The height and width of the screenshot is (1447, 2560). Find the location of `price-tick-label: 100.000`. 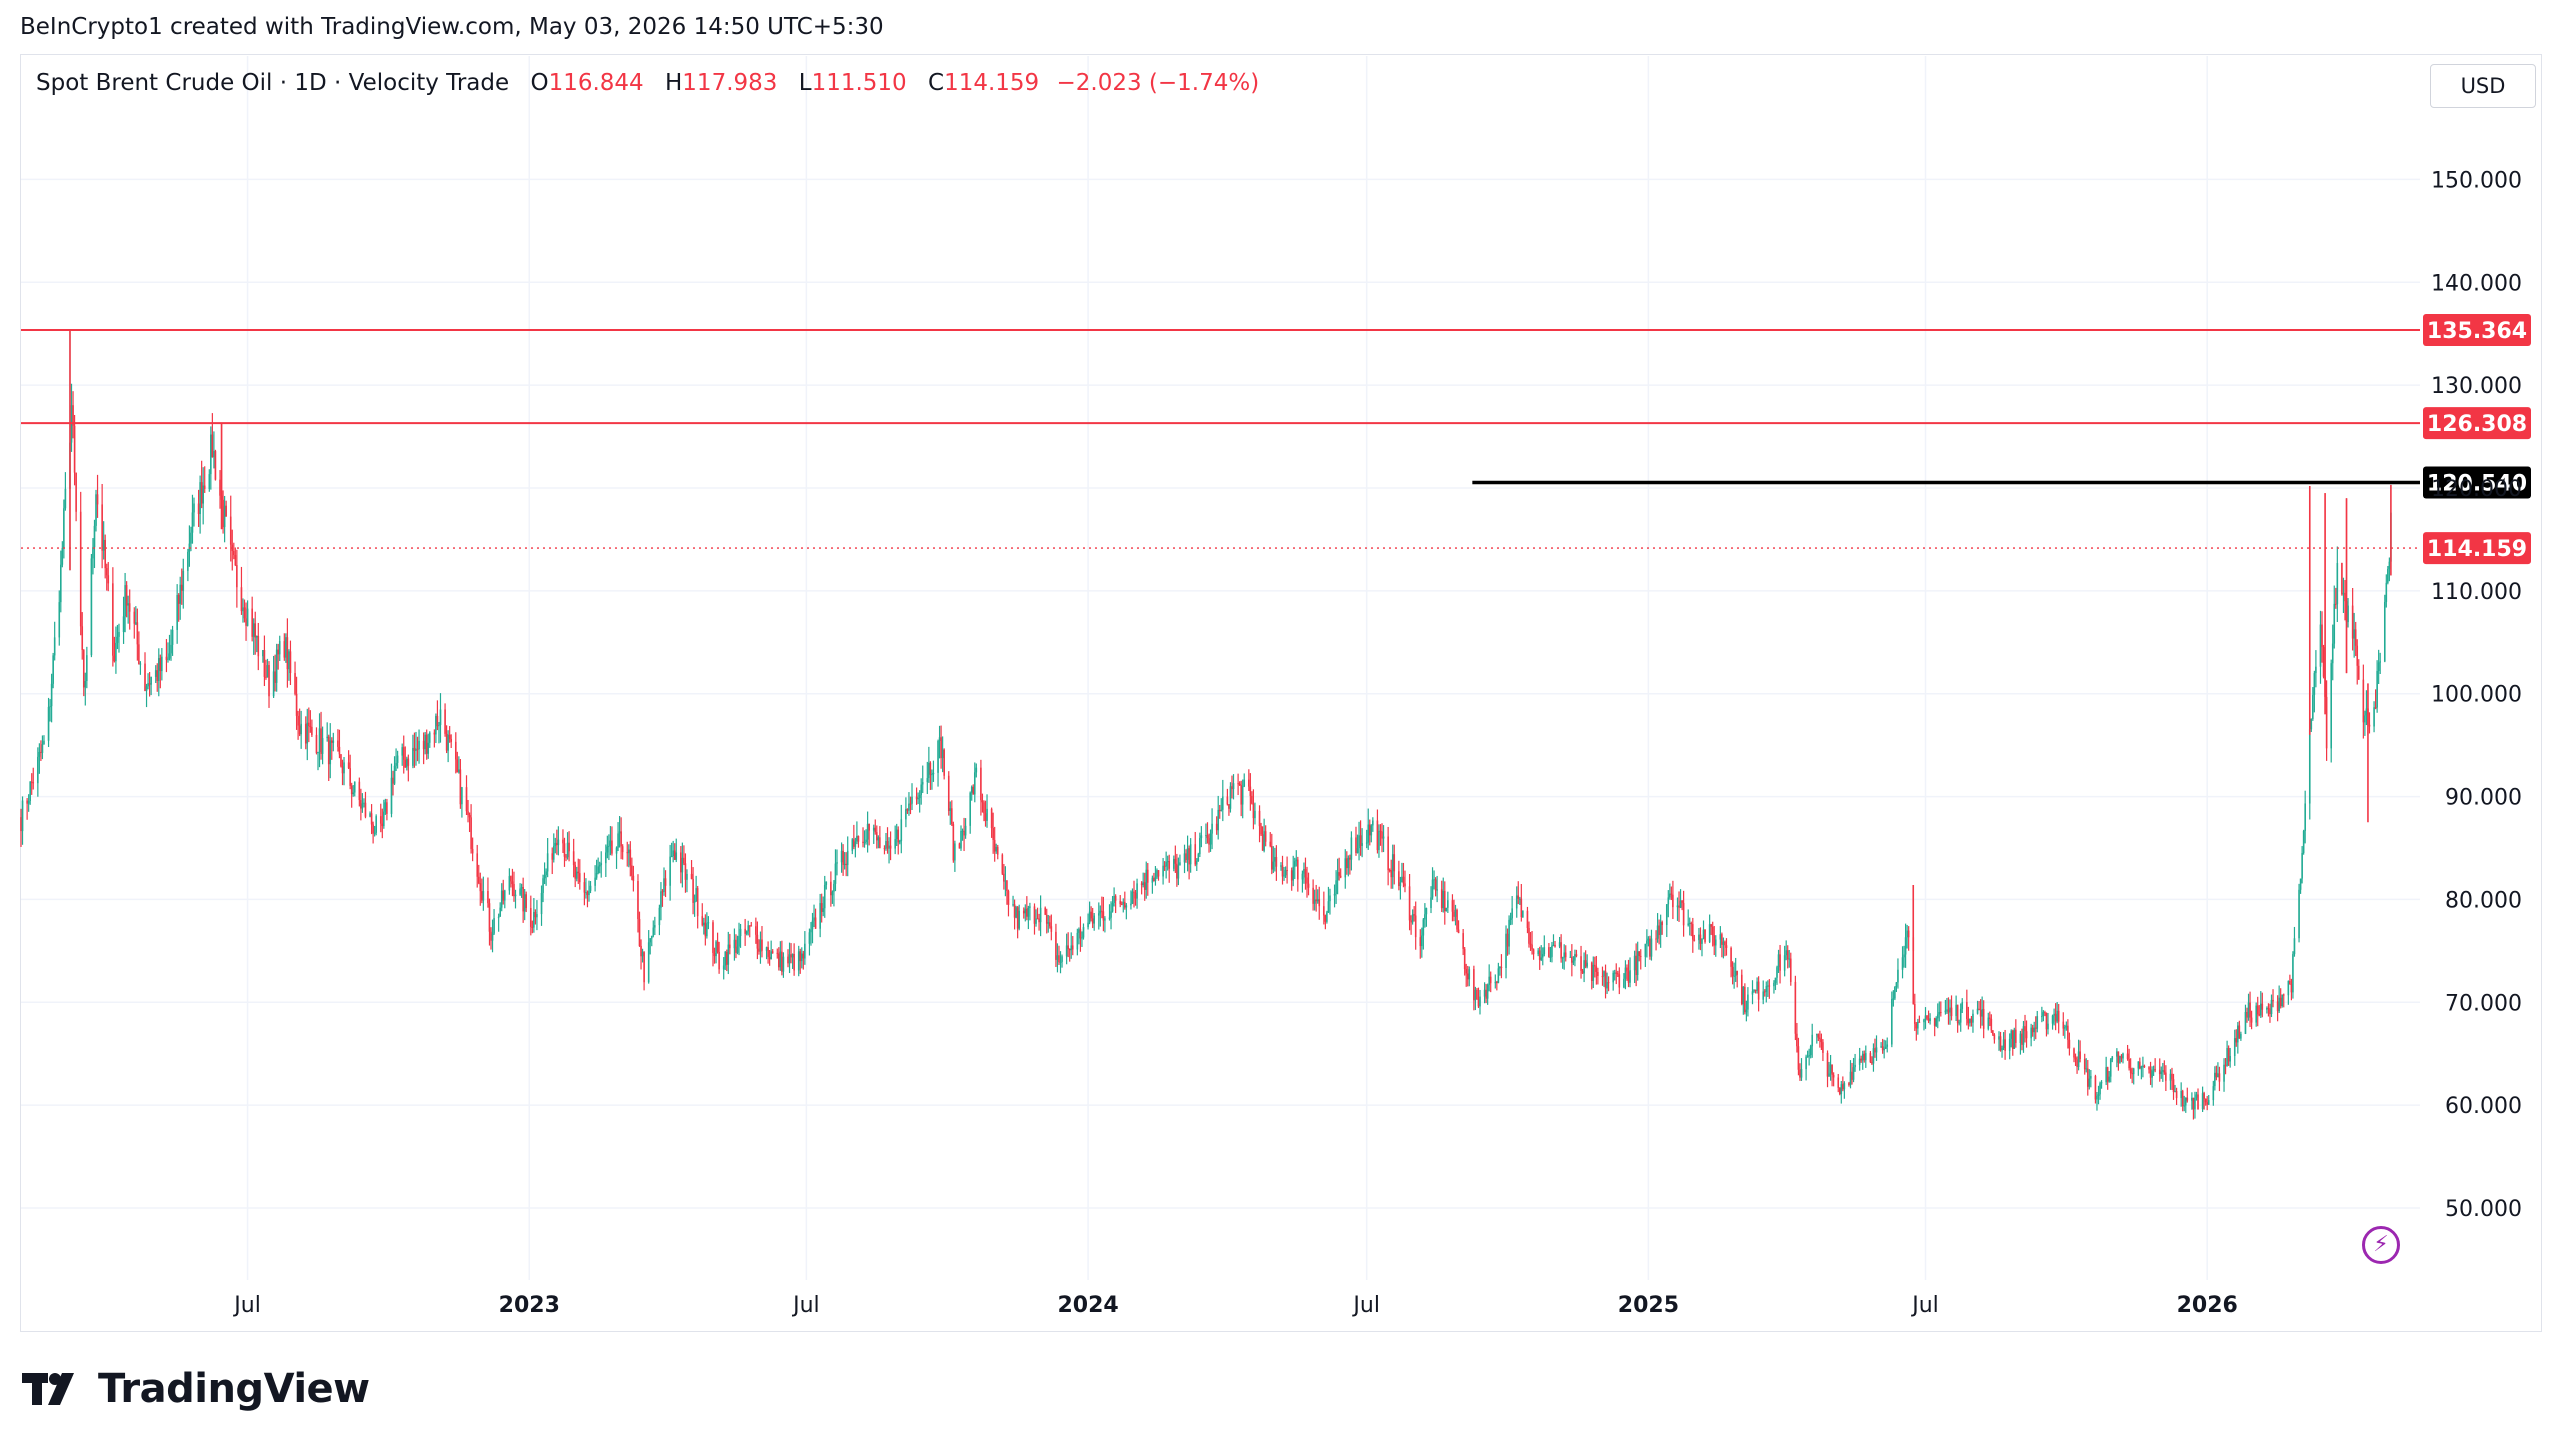

price-tick-label: 100.000 is located at coordinates (2476, 695).